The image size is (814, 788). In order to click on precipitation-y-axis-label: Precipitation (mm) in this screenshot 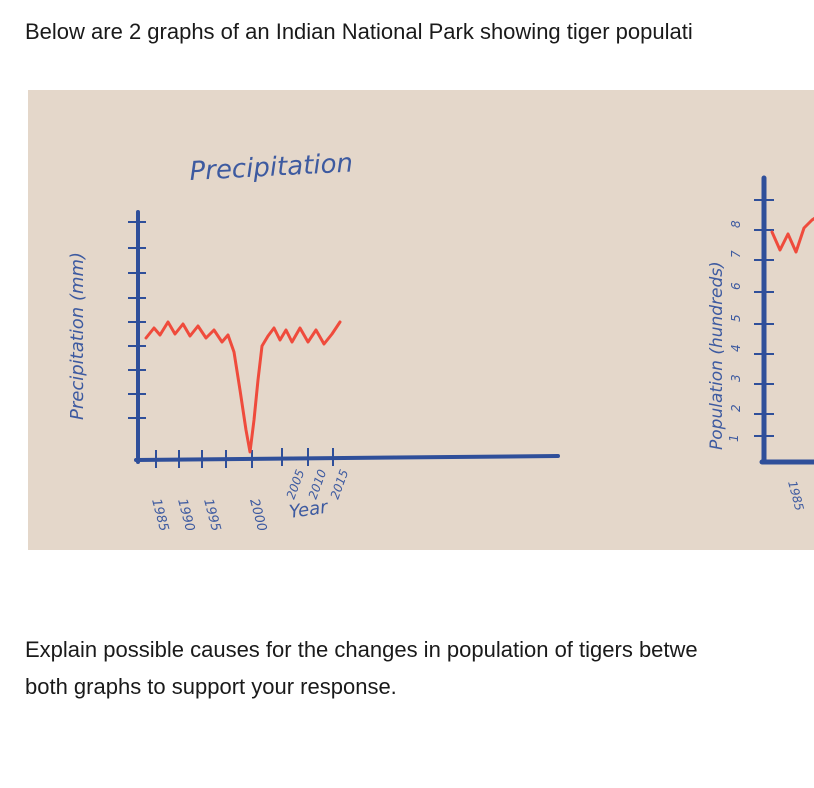, I will do `click(77, 336)`.